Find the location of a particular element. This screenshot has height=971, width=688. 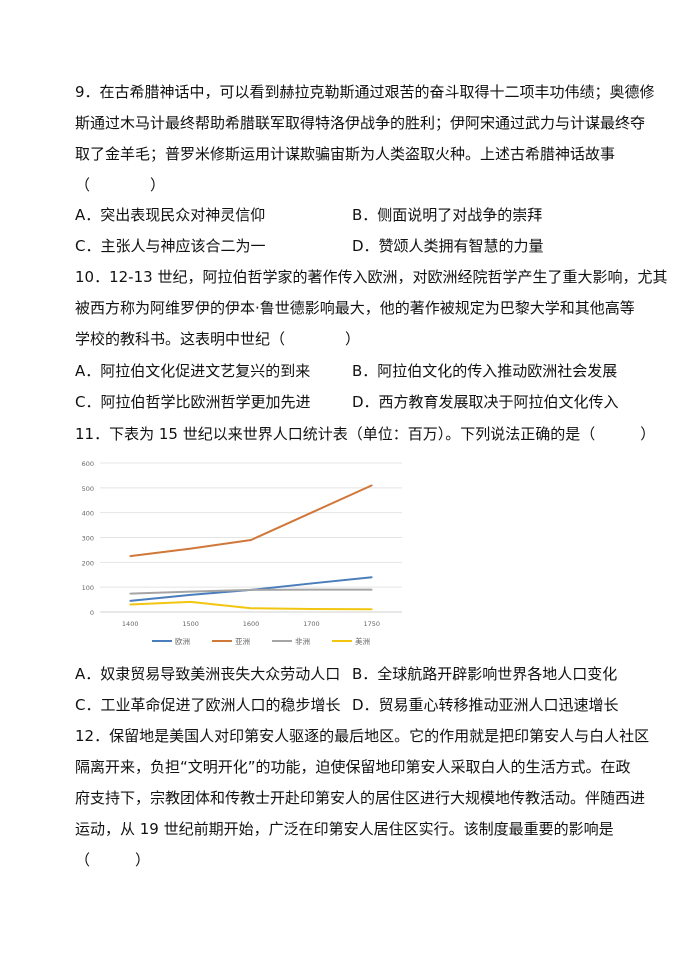

q10-option-c: C．阿拉伯哲学比欧洲哲学更加先进 is located at coordinates (193, 402).